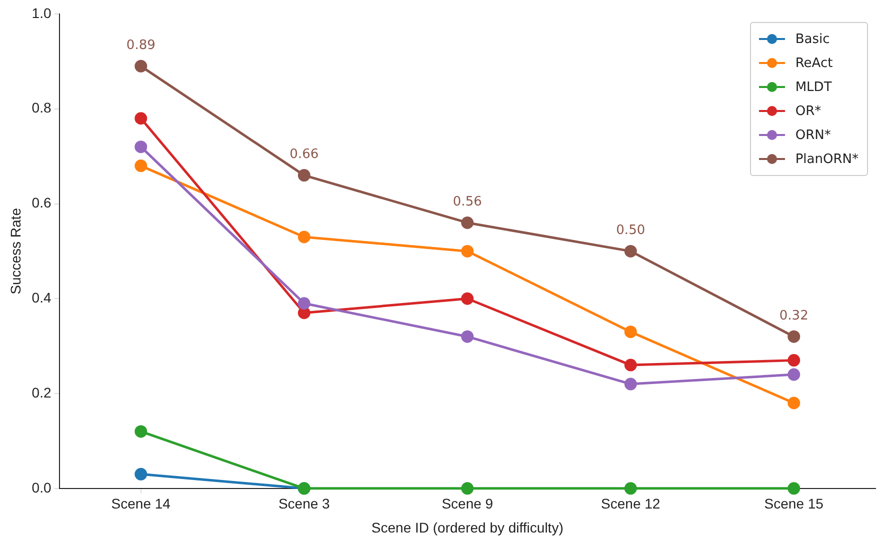 The width and height of the screenshot is (883, 545). What do you see at coordinates (467, 202) in the screenshot?
I see `data-label: 0.56` at bounding box center [467, 202].